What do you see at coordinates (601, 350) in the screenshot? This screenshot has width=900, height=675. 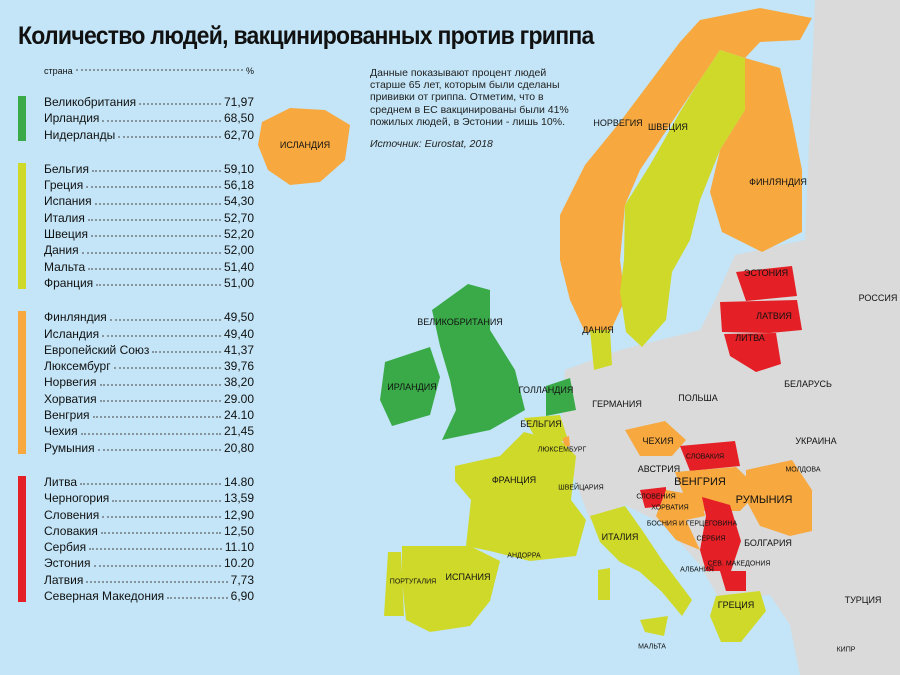 I see `region-denmark` at bounding box center [601, 350].